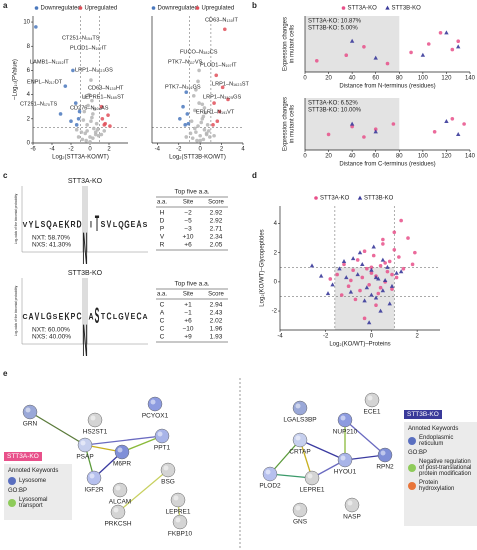  What do you see at coordinates (188, 337) in the screenshot?
I see `table-cell: +9` at bounding box center [188, 337].